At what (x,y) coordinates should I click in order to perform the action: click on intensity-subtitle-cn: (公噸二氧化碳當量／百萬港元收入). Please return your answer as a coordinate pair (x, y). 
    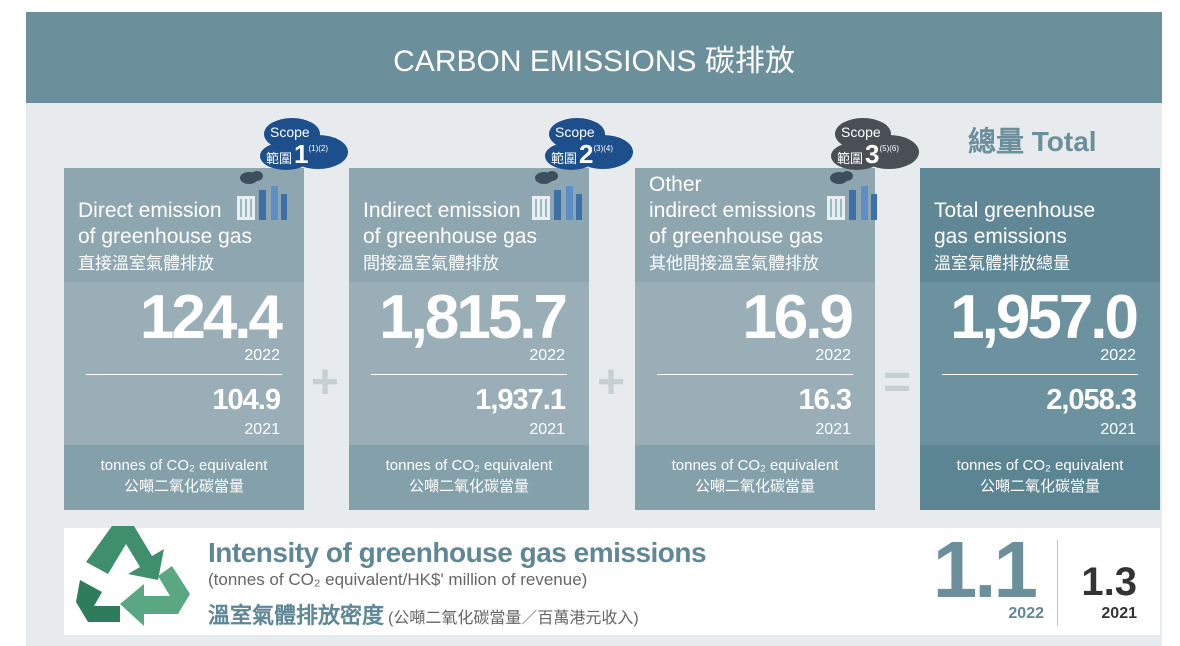
    Looking at the image, I should click on (513, 618).